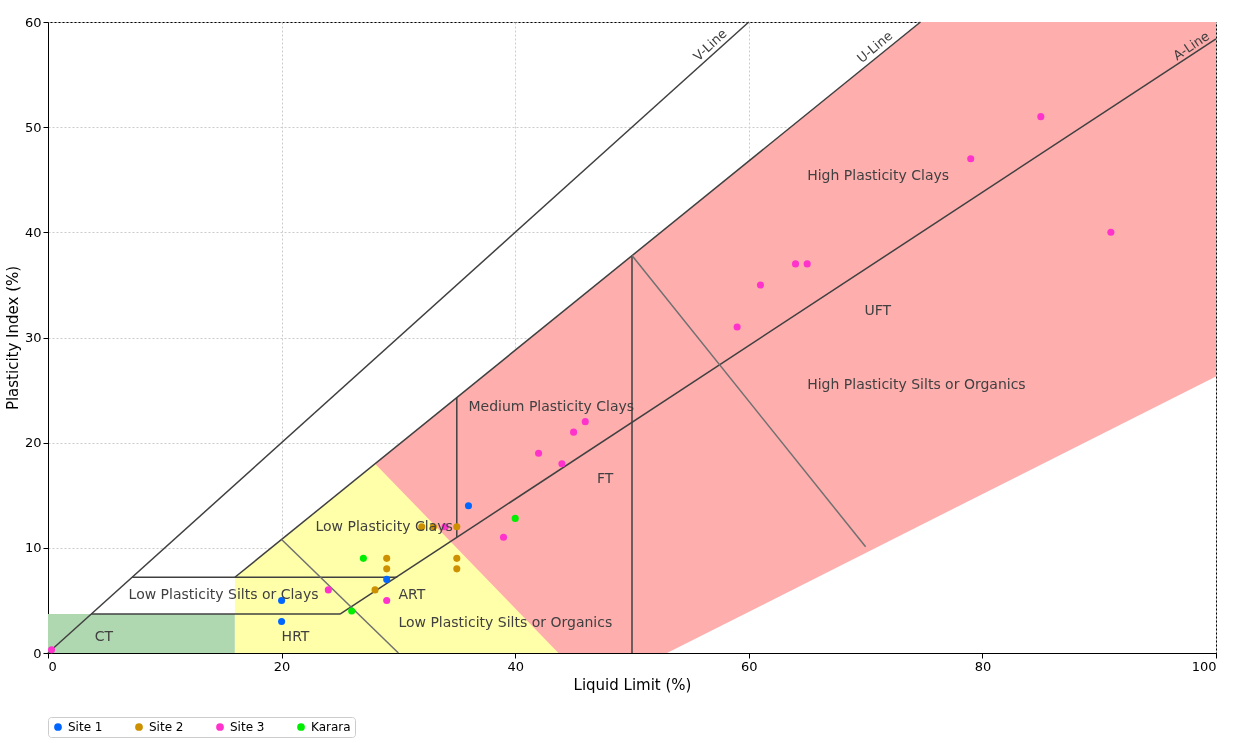 This screenshot has width=1235, height=743. Describe the element at coordinates (878, 310) in the screenshot. I see `annotation: UFT` at that location.